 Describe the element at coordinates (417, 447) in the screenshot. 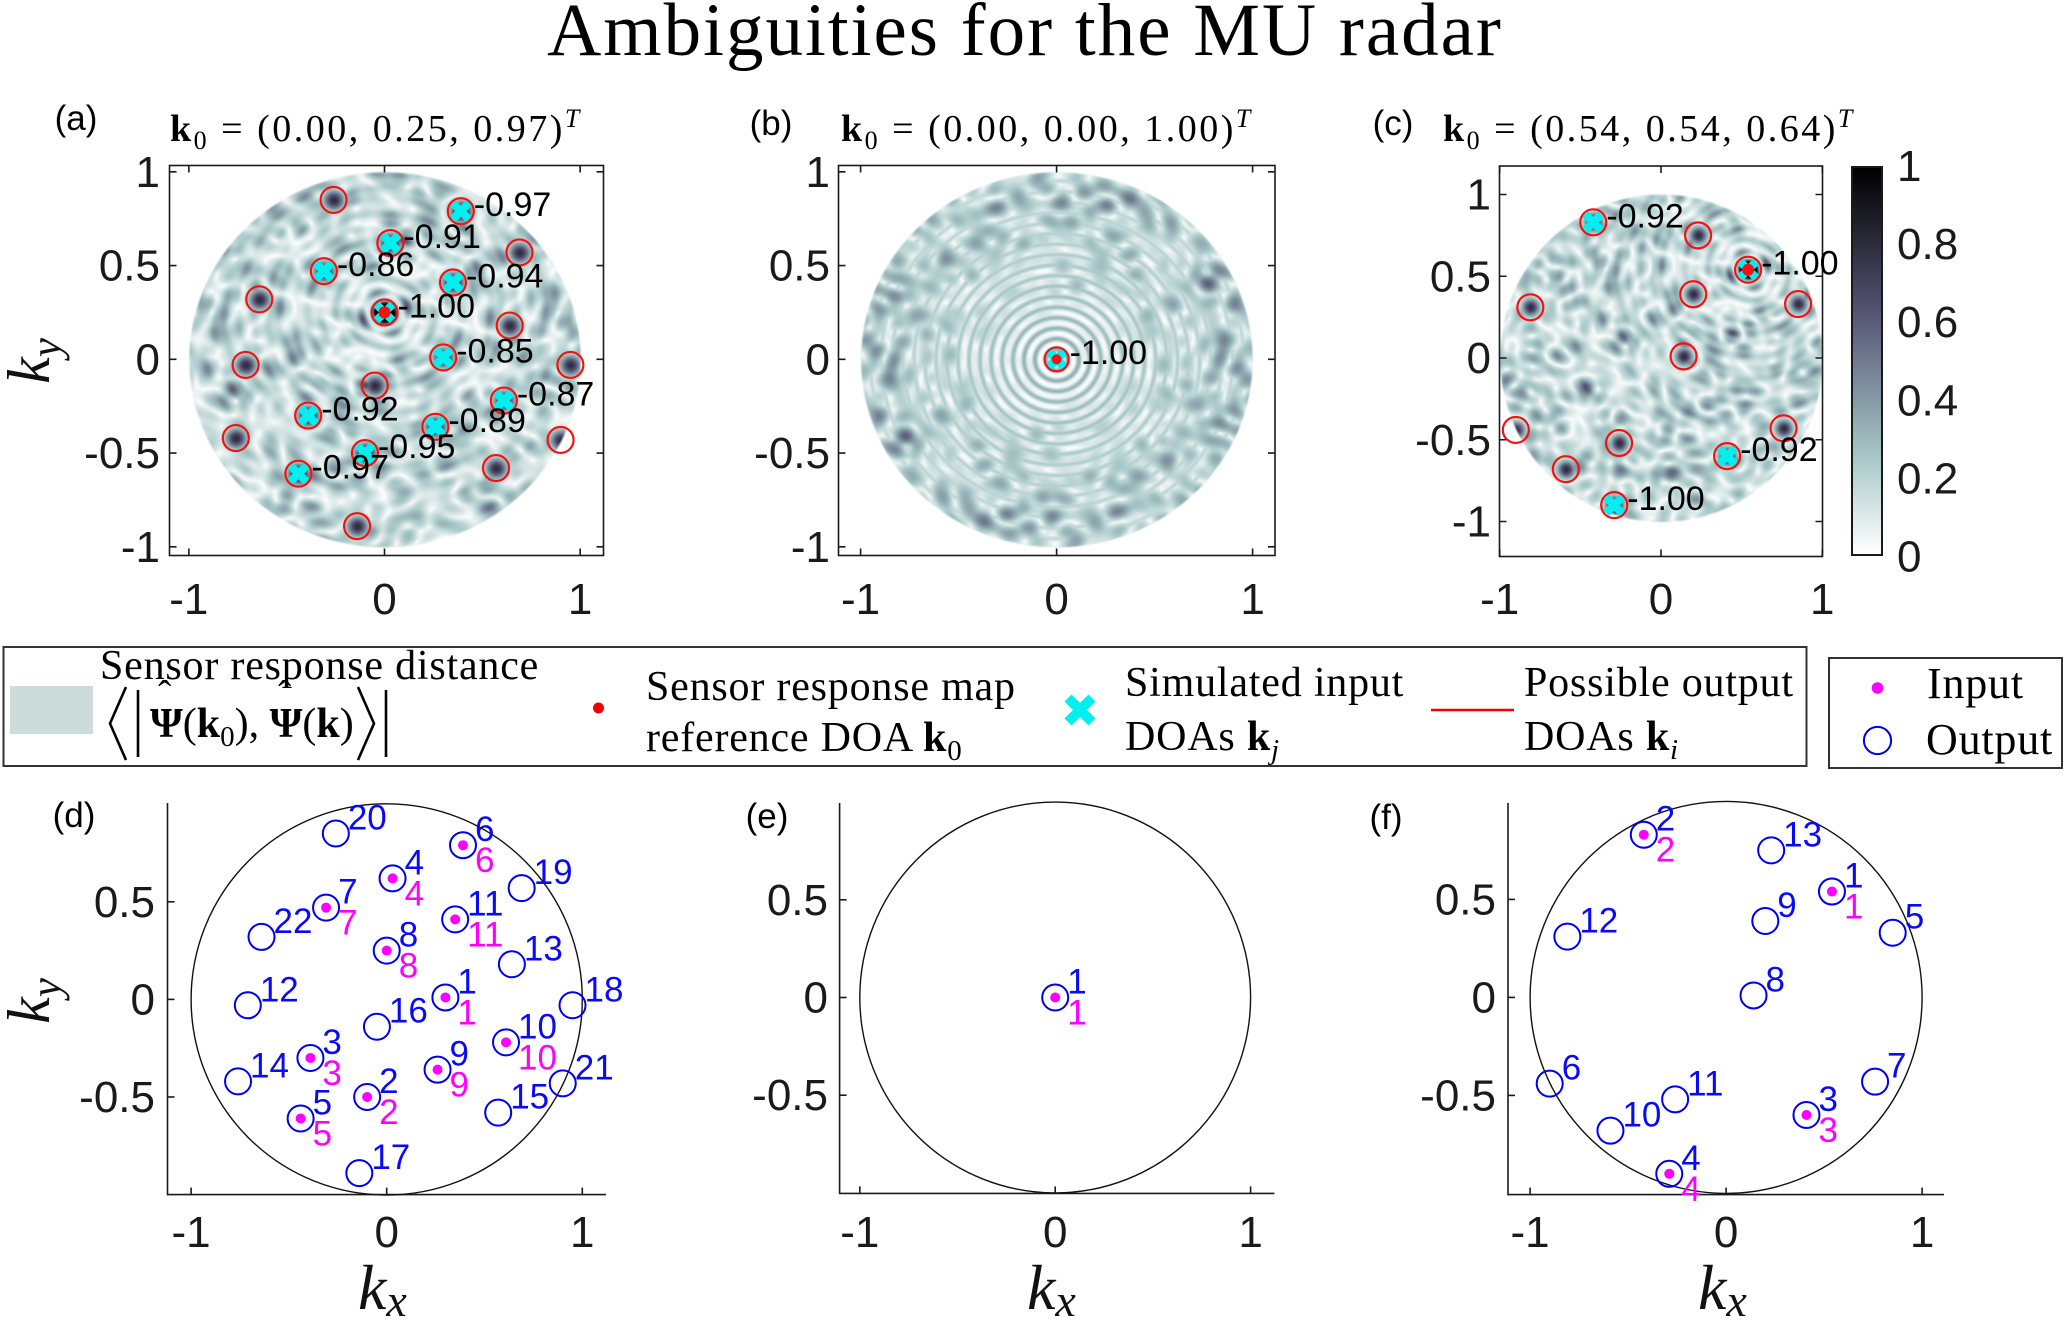

I see `svg-text: -0.95` at that location.